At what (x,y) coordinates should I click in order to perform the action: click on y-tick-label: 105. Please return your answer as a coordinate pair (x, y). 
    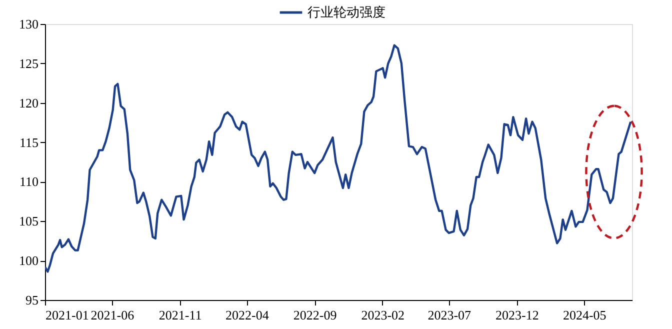
    Looking at the image, I should click on (28, 221).